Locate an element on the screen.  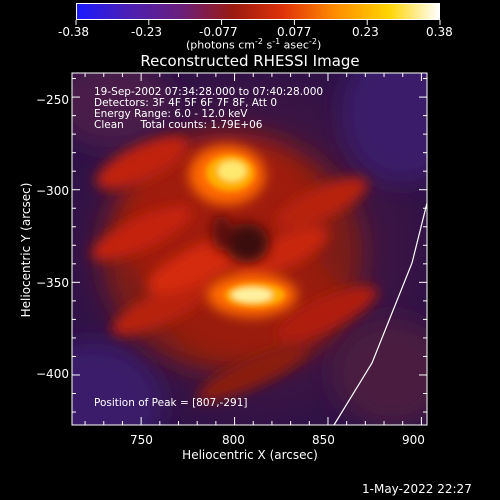
colorbar-gradient is located at coordinates (258, 11).